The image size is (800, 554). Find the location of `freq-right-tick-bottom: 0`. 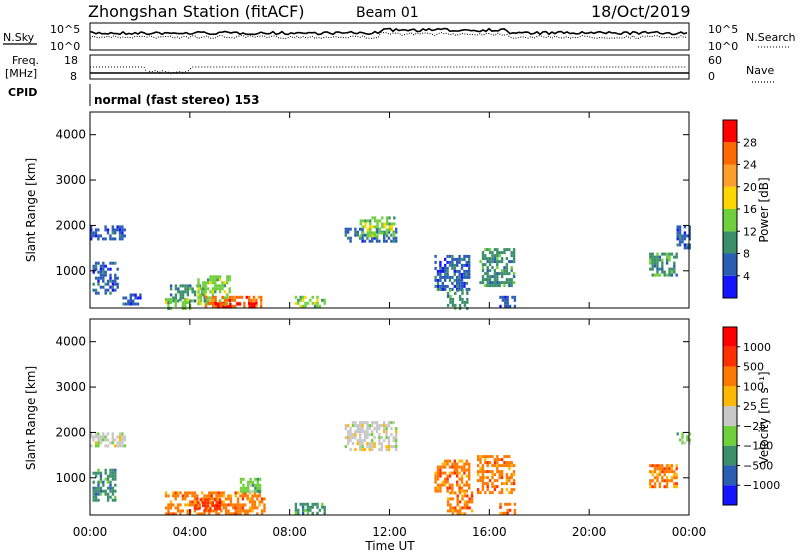

freq-right-tick-bottom: 0 is located at coordinates (711, 76).